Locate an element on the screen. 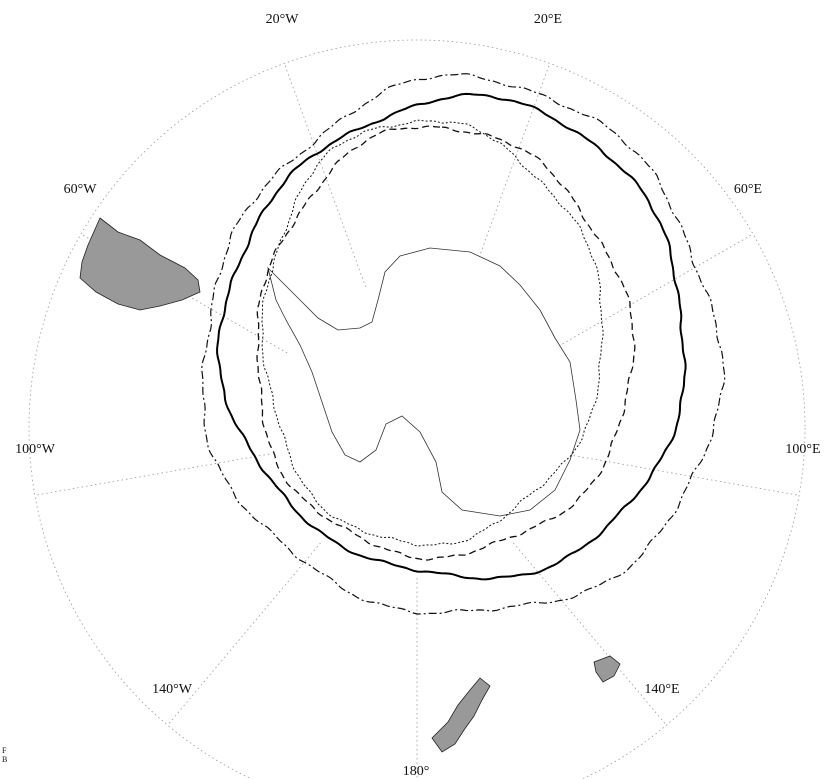 The height and width of the screenshot is (779, 830). lon-label: 20°W is located at coordinates (283, 19).